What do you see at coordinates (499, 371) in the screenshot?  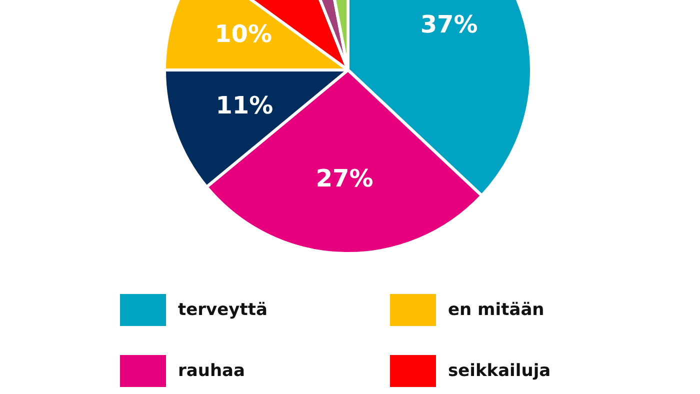 I see `legend-label: seikkailuja` at bounding box center [499, 371].